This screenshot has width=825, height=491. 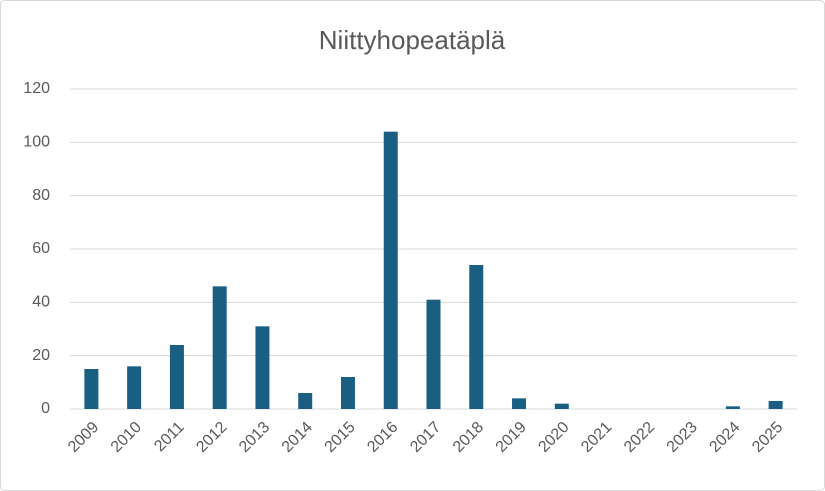 I want to click on y-tick-label: 20, so click(x=41, y=355).